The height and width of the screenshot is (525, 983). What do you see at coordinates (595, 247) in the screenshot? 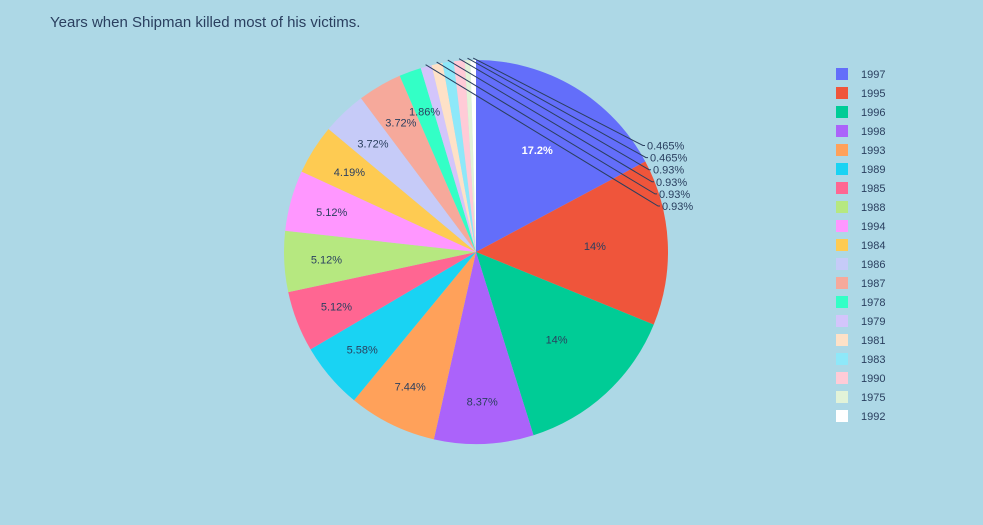
I see `slice-label-1995: 14%` at bounding box center [595, 247].